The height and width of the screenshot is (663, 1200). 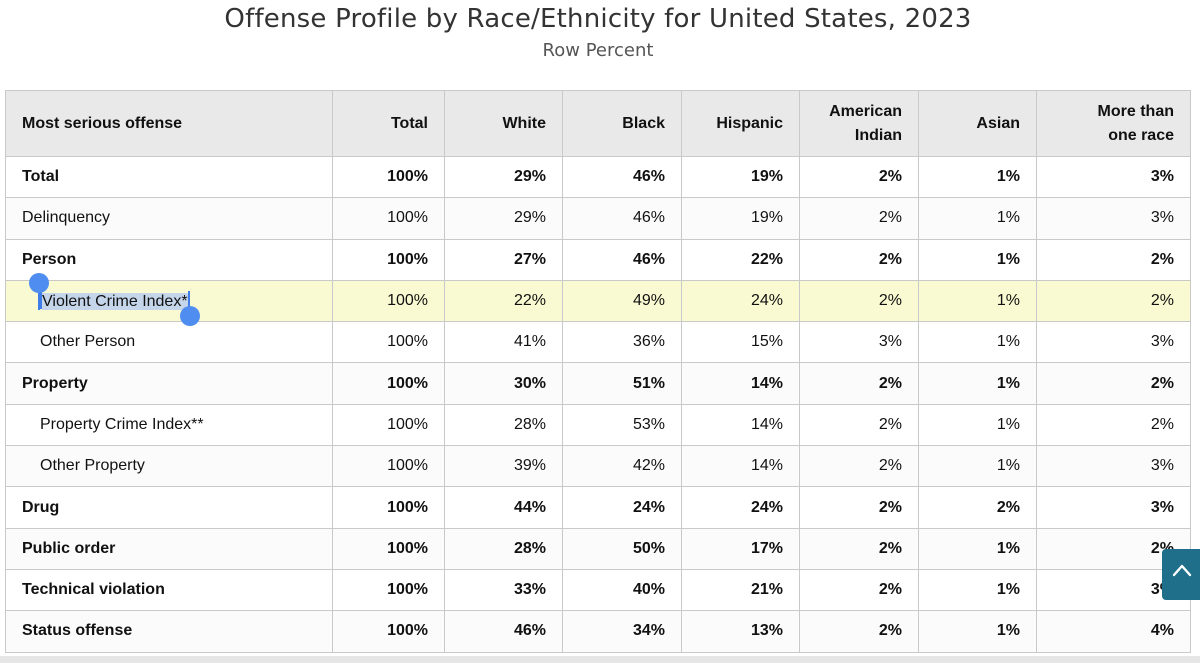 What do you see at coordinates (1113, 507) in the screenshot?
I see `cell-more-than-one: 3%` at bounding box center [1113, 507].